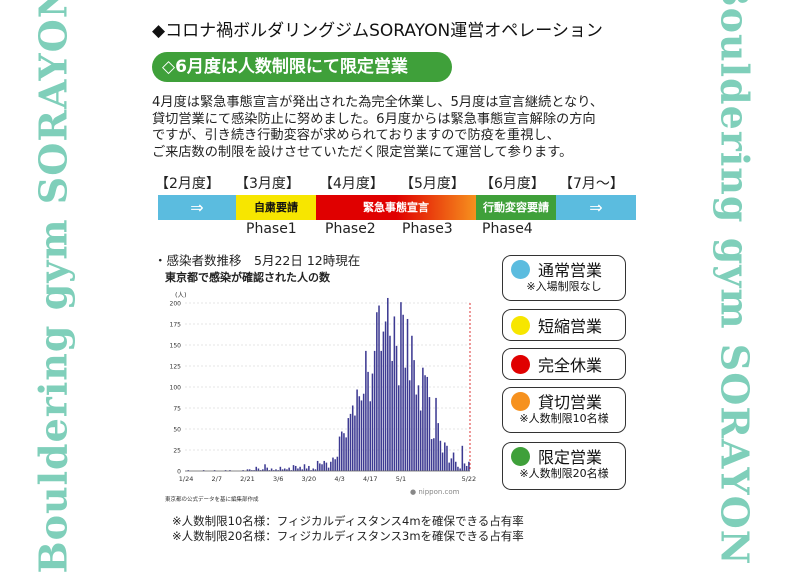 This screenshot has height=573, width=786. I want to click on timeline-jishuku: 自粛要請, so click(276, 207).